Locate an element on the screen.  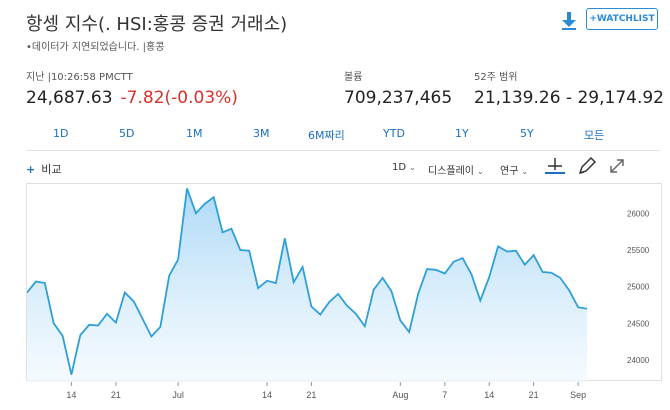
y-tick-label: 25500 is located at coordinates (638, 250).